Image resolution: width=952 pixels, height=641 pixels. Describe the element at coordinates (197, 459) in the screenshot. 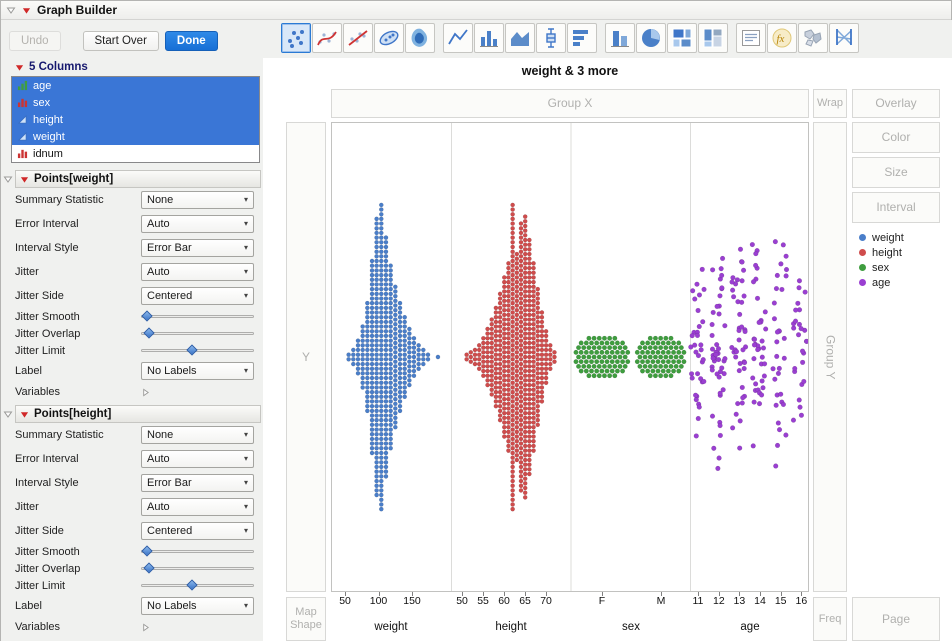

I see `error-interval-dropdown: Auto ▾` at that location.